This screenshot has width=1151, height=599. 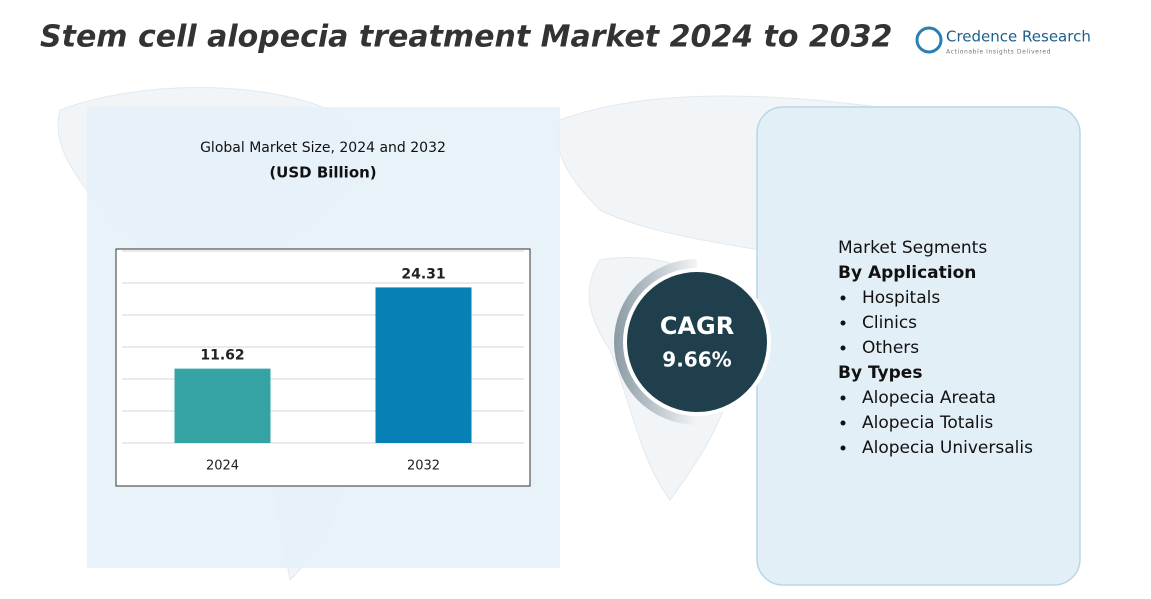 I want to click on cagr-ring, so click(x=655, y=342).